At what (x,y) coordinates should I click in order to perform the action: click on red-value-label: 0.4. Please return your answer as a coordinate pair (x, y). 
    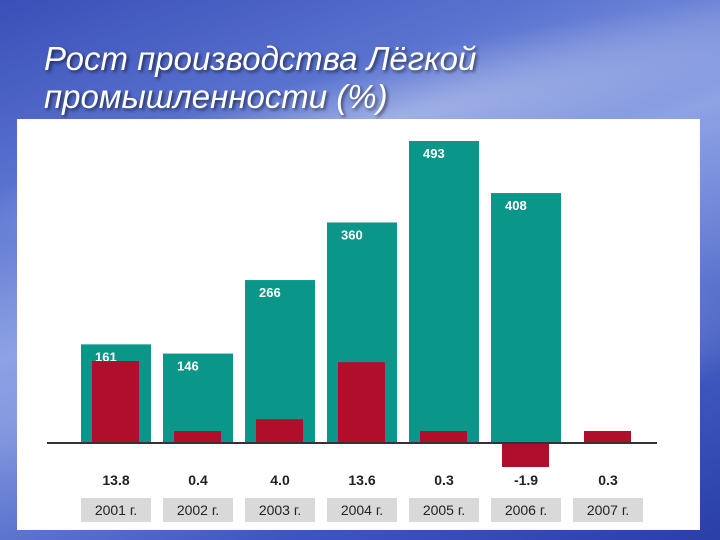
    Looking at the image, I should click on (198, 480).